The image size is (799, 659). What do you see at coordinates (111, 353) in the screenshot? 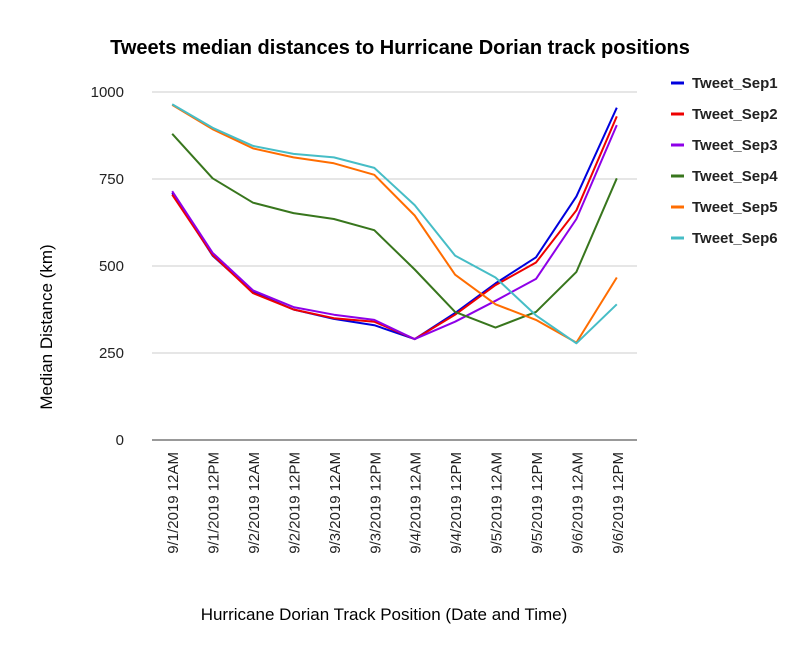
I see `y-tick-label: 250` at bounding box center [111, 353].